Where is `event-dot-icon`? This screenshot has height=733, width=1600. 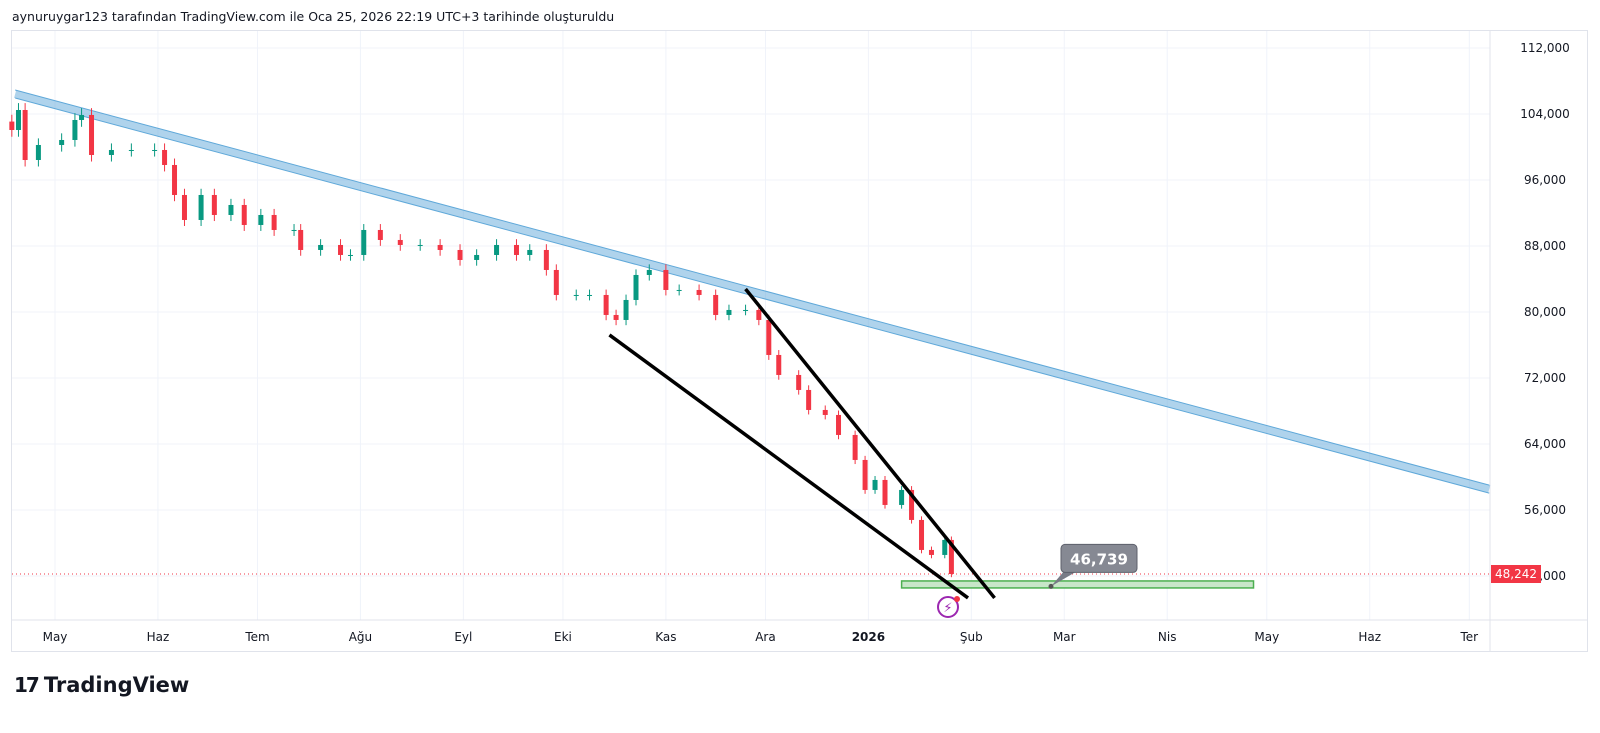 event-dot-icon is located at coordinates (957, 599).